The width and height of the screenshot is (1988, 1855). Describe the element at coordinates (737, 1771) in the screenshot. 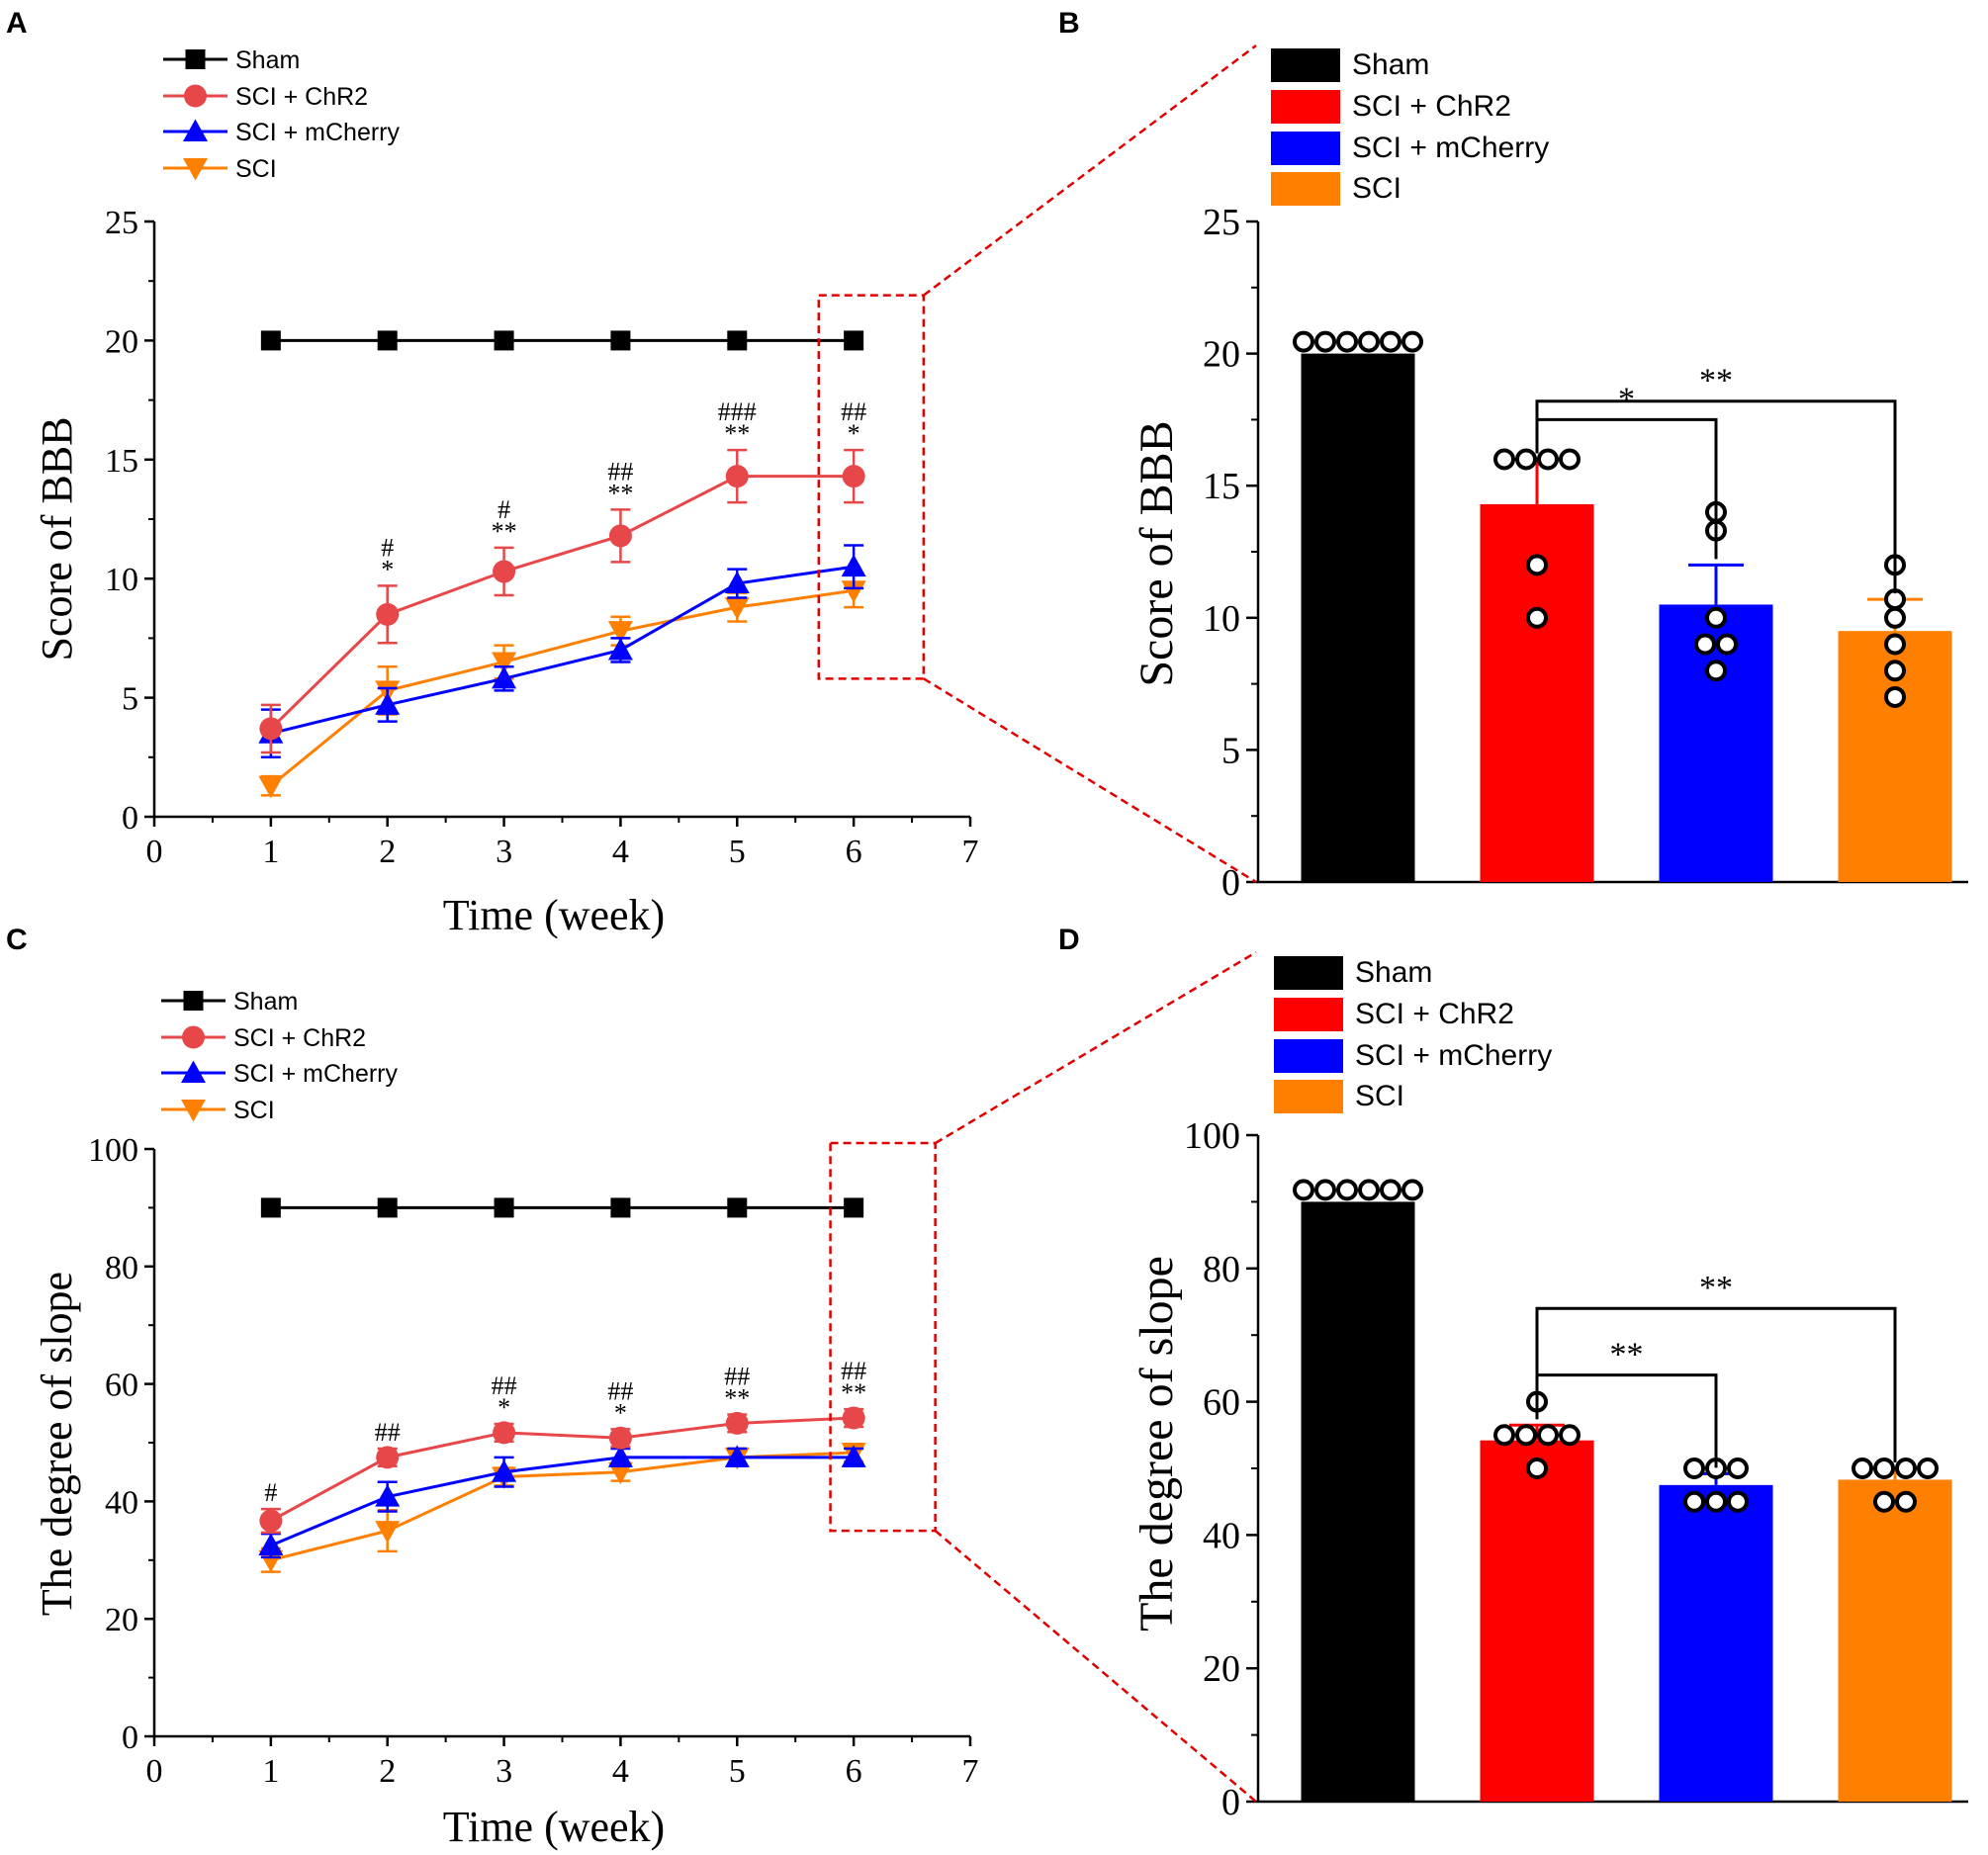

I see `x-tick-label-c: 5` at that location.